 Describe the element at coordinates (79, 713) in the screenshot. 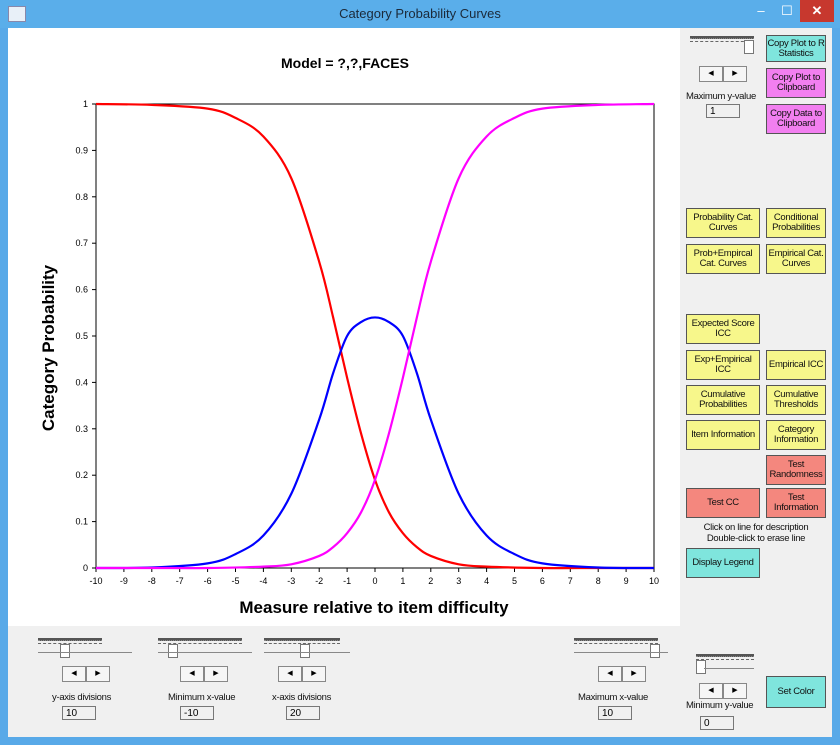

I see `y-divisions-field: 10` at that location.